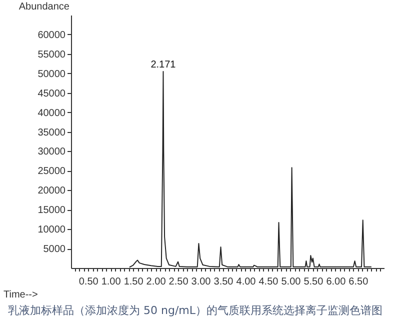  Describe the element at coordinates (156, 282) in the screenshot. I see `x-tick-label: 2.00` at that location.